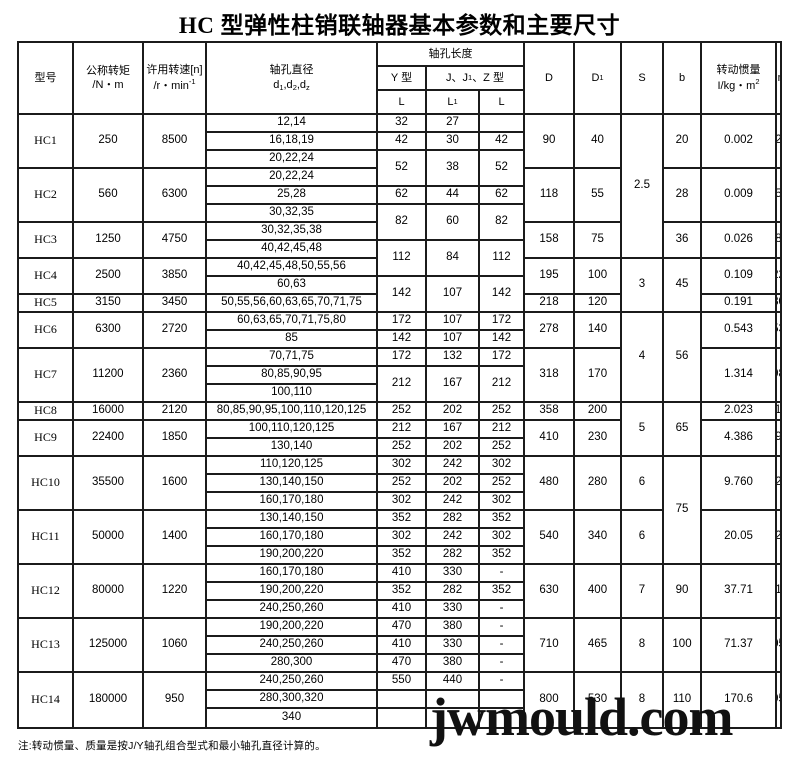  Describe the element at coordinates (292, 160) in the screenshot. I see `table-row-bore: 20,22,24` at that location.